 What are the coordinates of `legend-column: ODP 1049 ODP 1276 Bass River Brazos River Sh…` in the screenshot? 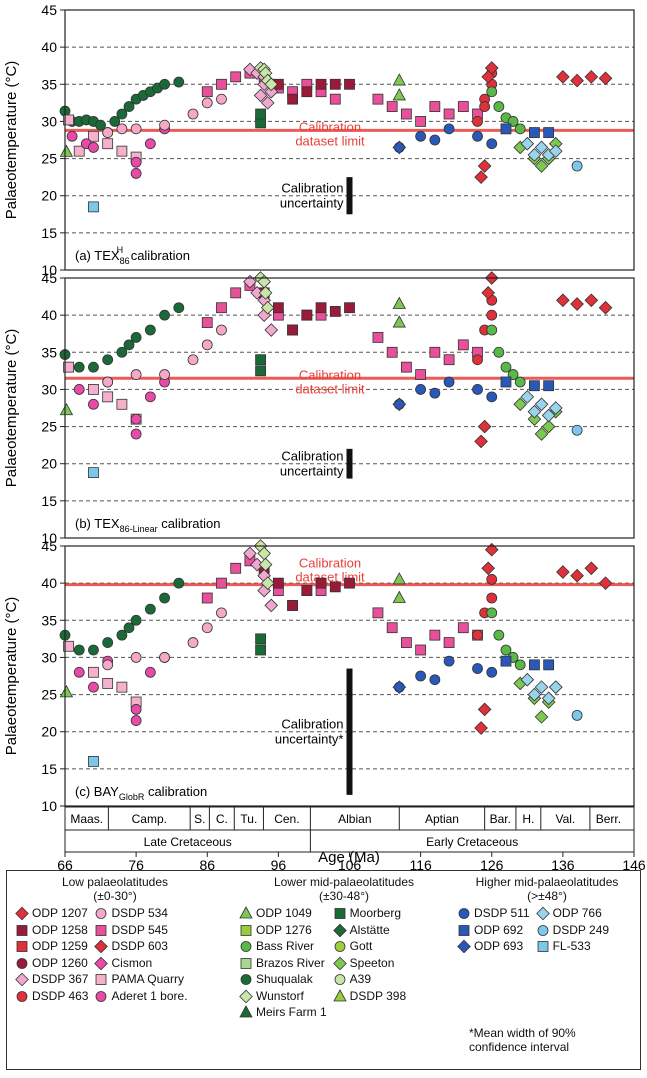 It's located at (283, 963).